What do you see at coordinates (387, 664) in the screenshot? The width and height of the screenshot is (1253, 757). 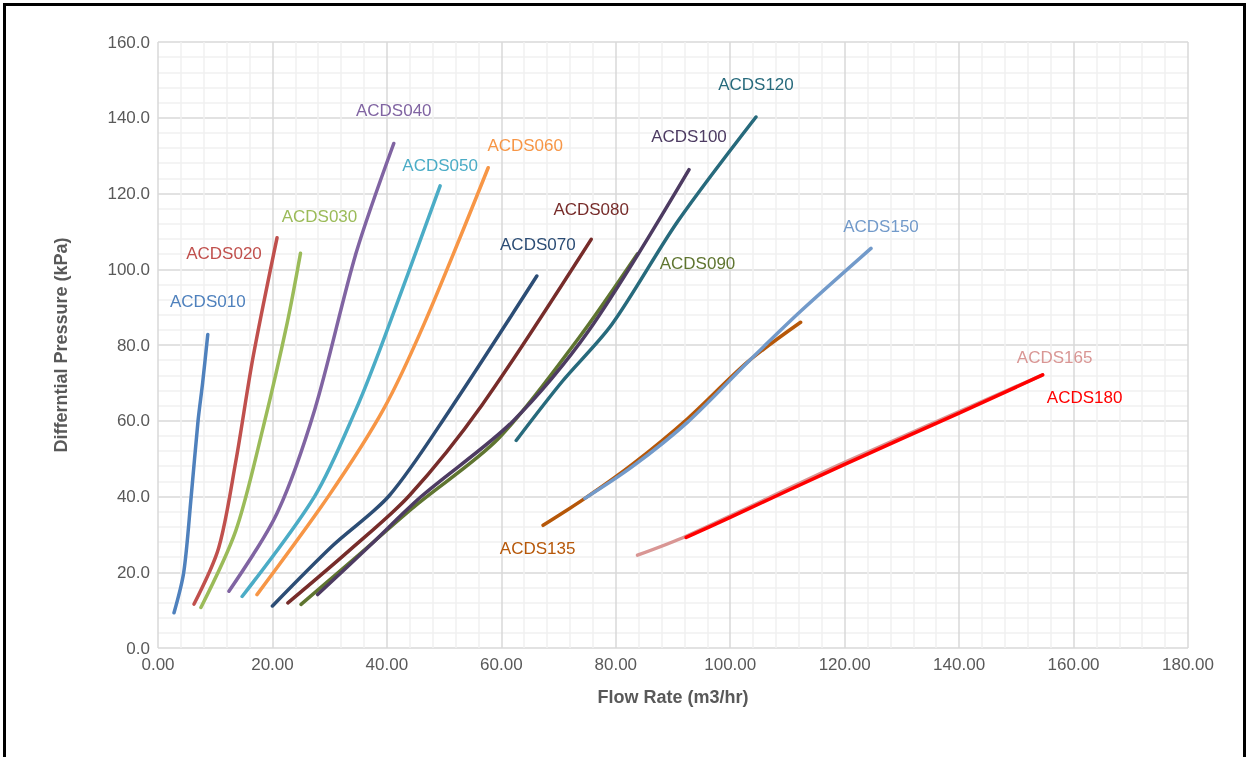 I see `x-tick-label: 40.00` at bounding box center [387, 664].